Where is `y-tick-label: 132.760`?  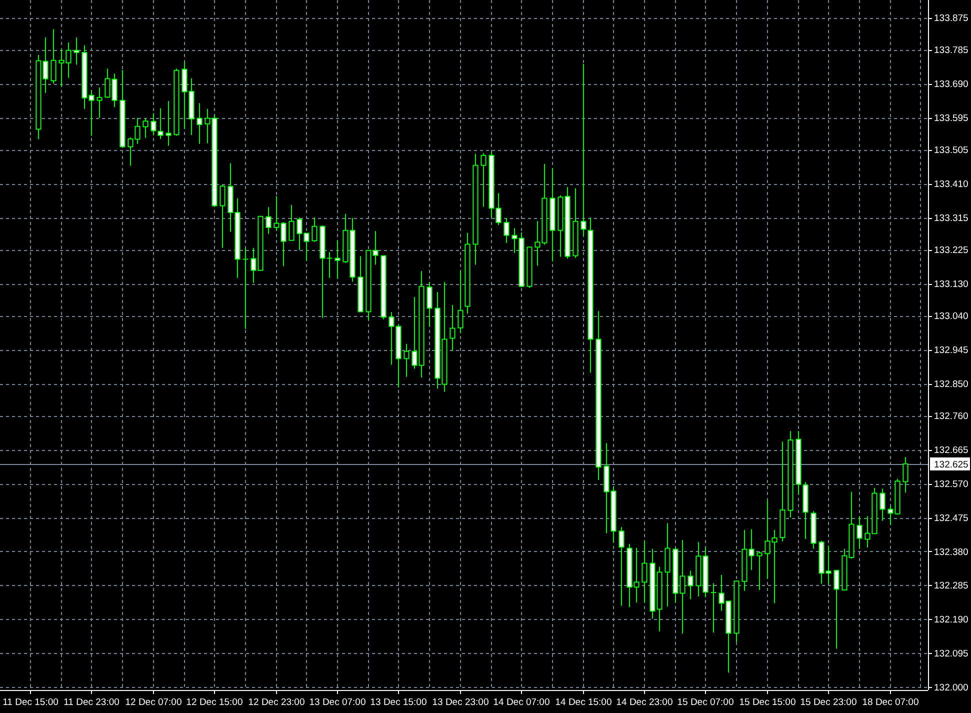
y-tick-label: 132.760 is located at coordinates (951, 416).